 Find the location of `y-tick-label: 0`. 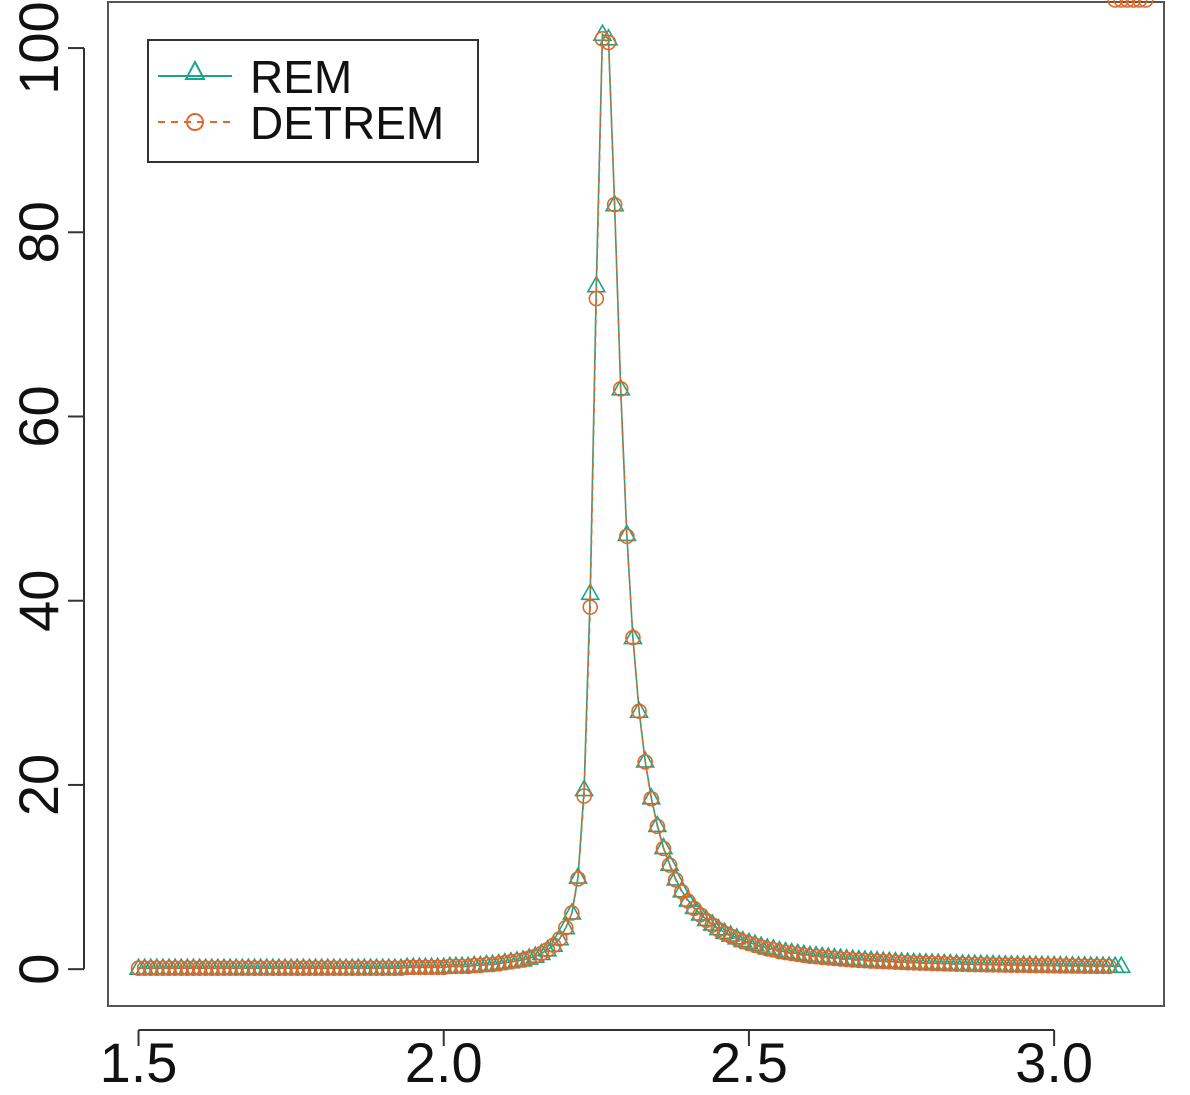

y-tick-label: 0 is located at coordinates (38, 969).